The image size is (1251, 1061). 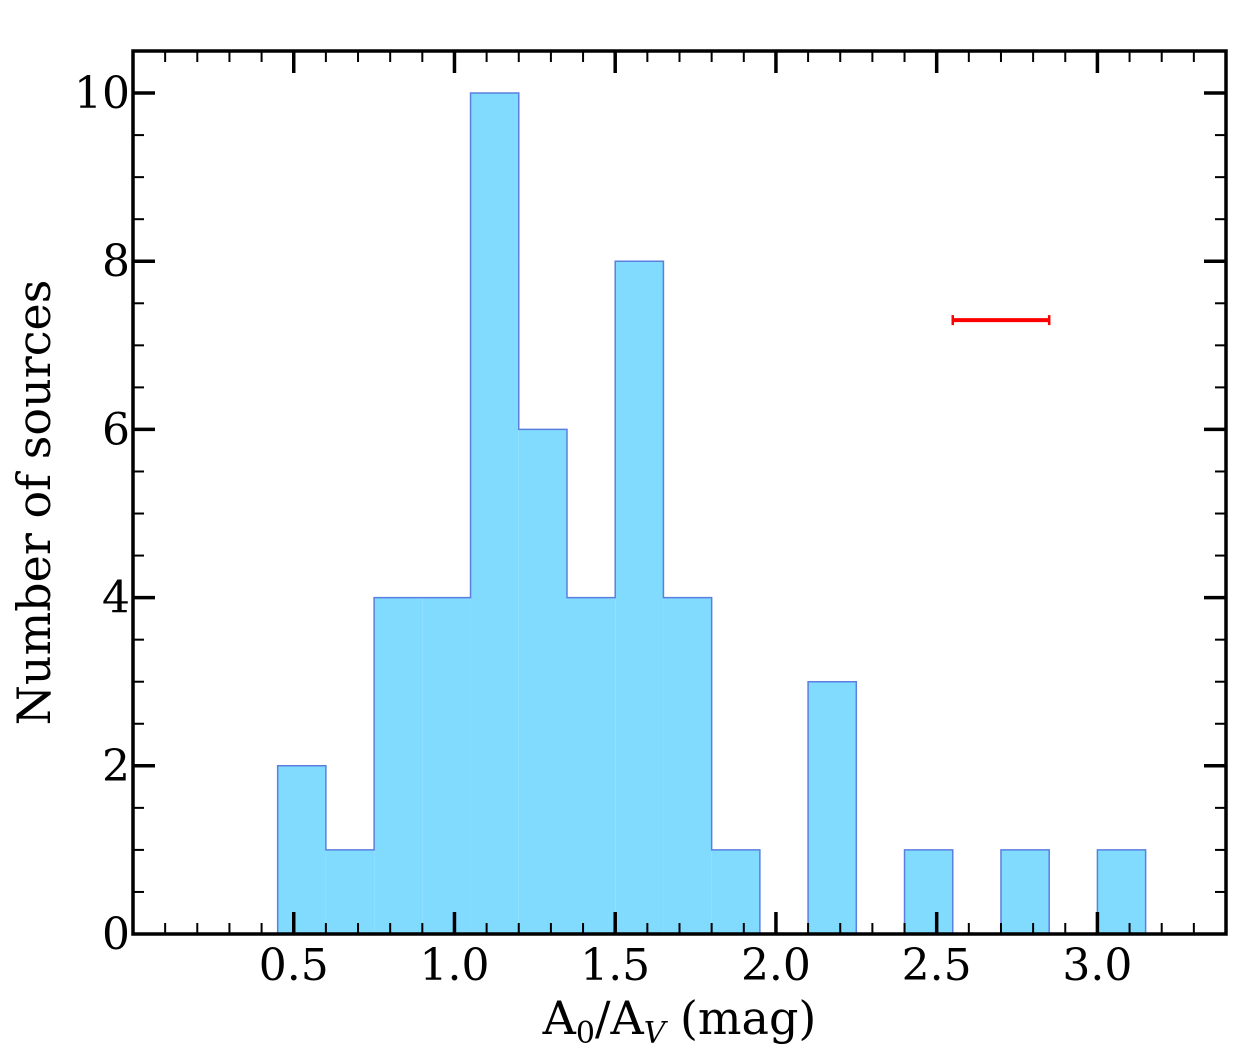 What do you see at coordinates (937, 965) in the screenshot?
I see `x-tick-label: 2.5` at bounding box center [937, 965].